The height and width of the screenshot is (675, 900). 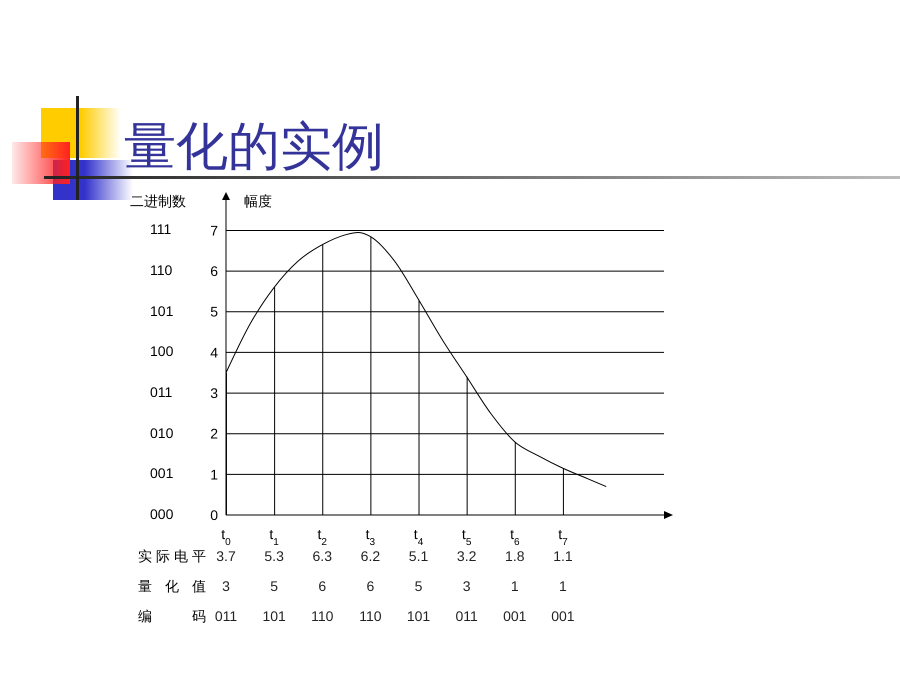 I want to click on x-tick-label: t$_{1}$, so click(x=274, y=537).